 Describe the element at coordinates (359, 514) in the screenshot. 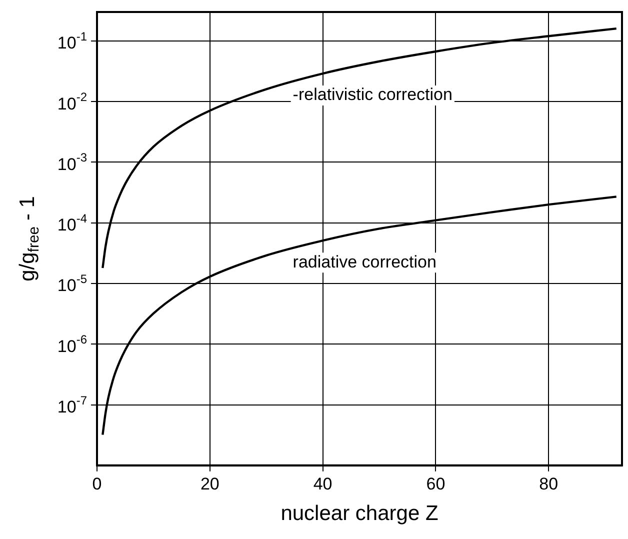

I see `x-axis-title: nuclear charge Z` at that location.